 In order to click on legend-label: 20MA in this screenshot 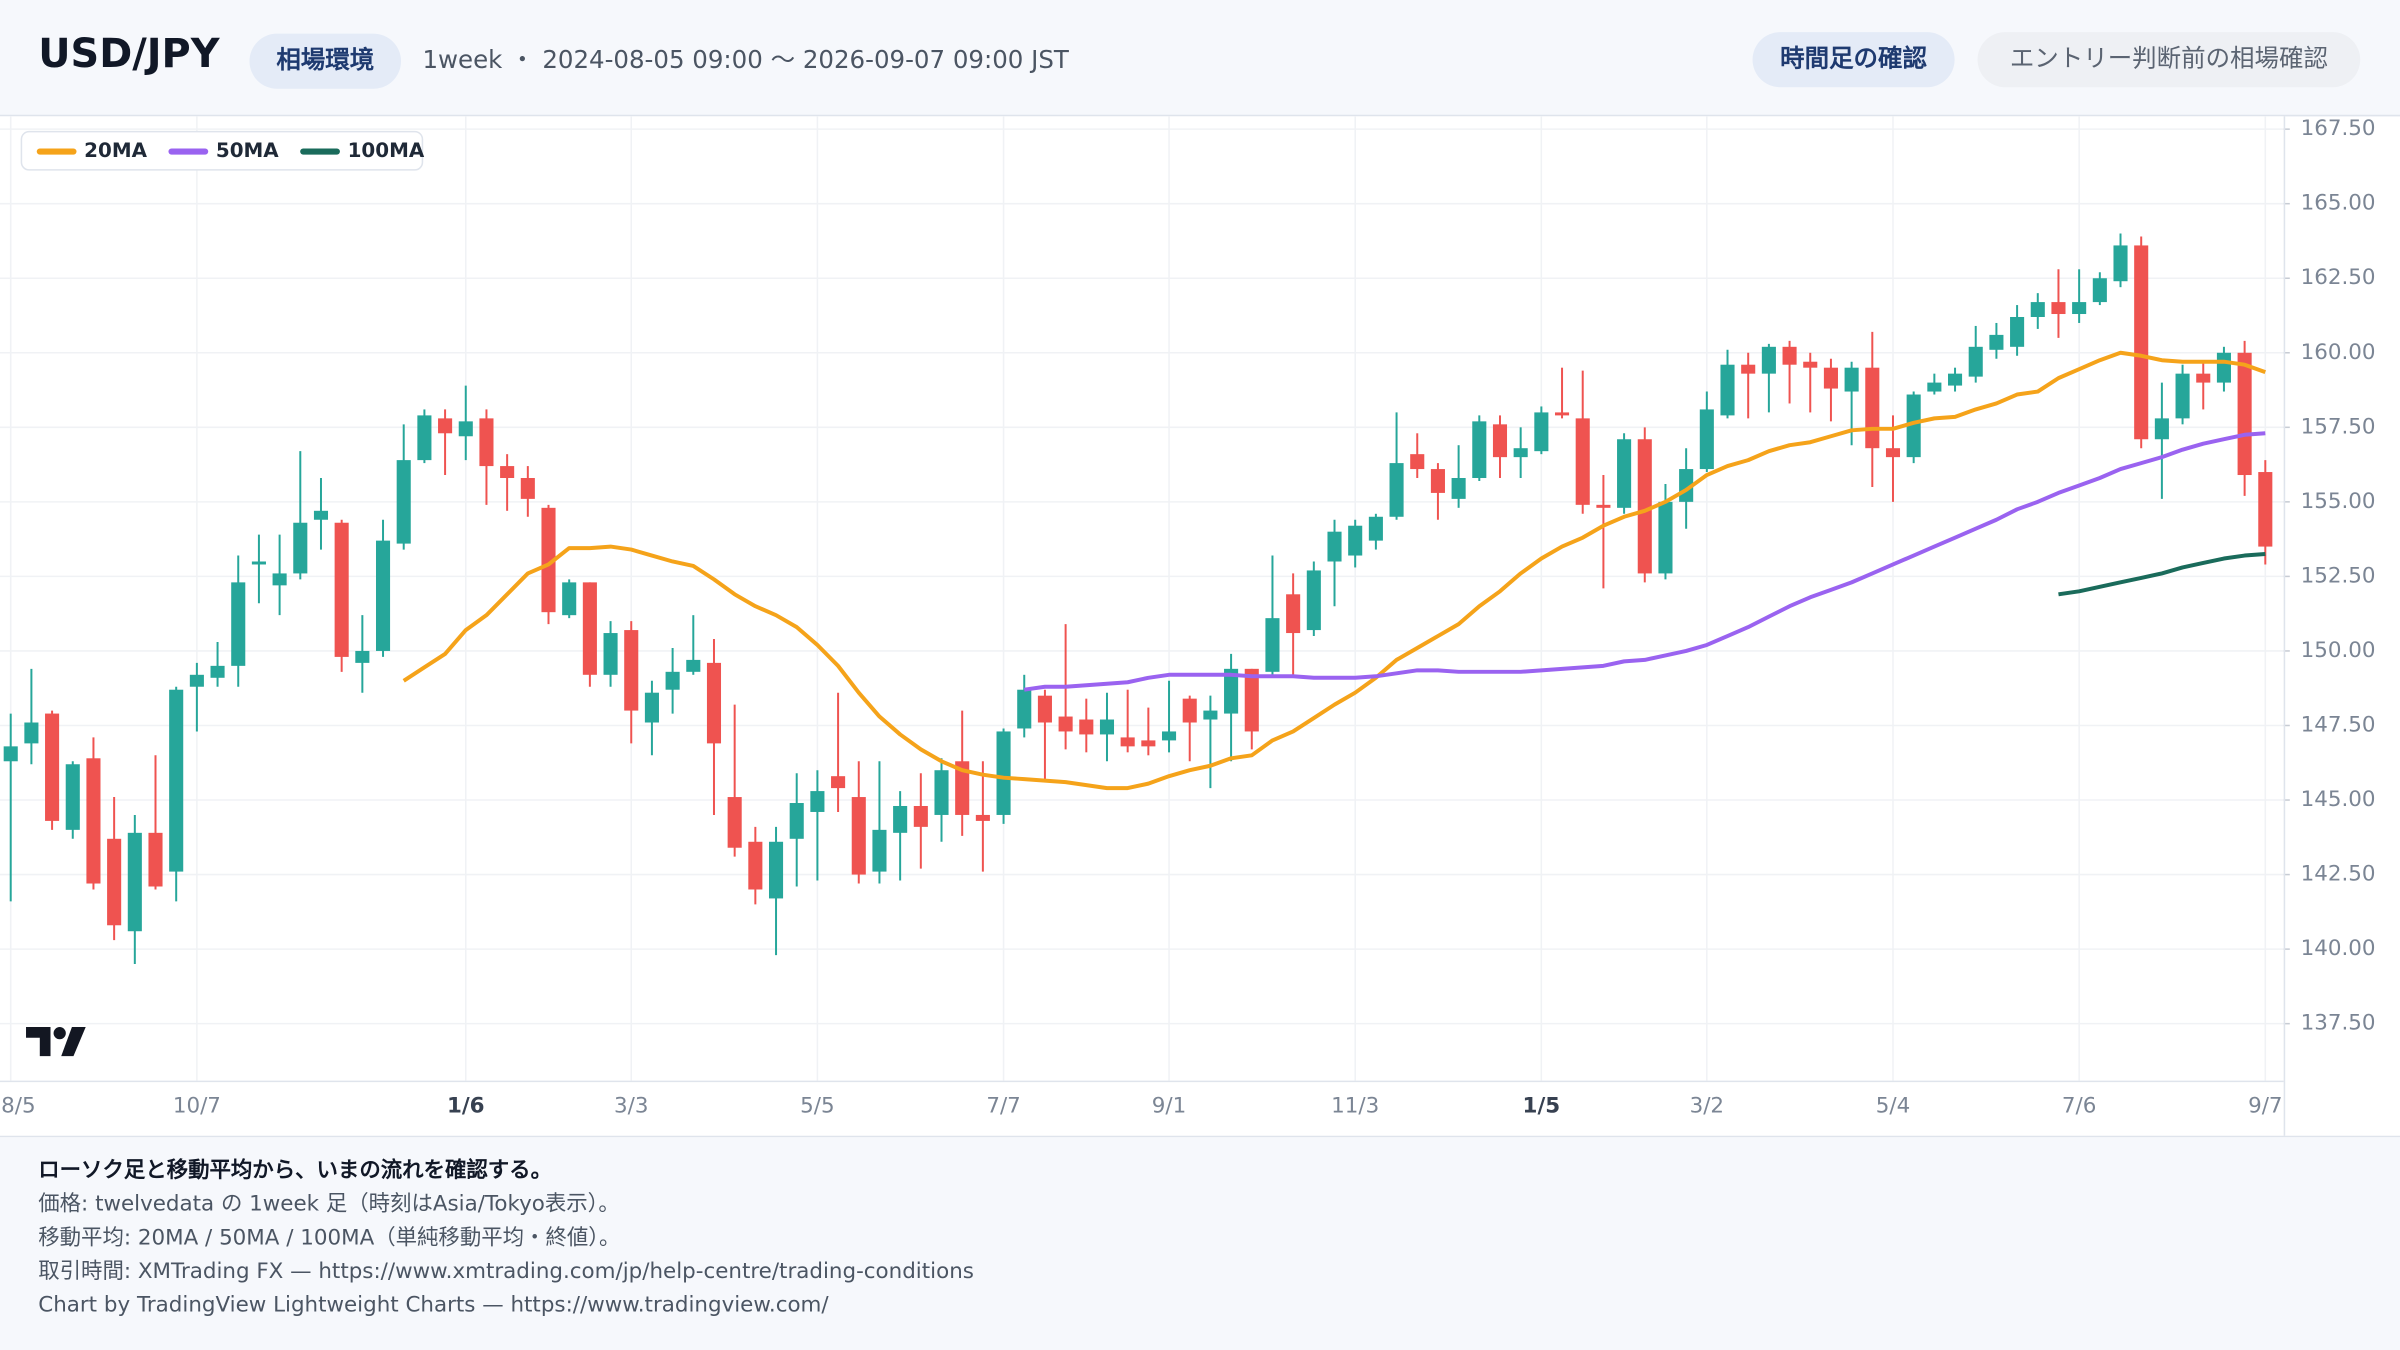, I will do `click(115, 150)`.